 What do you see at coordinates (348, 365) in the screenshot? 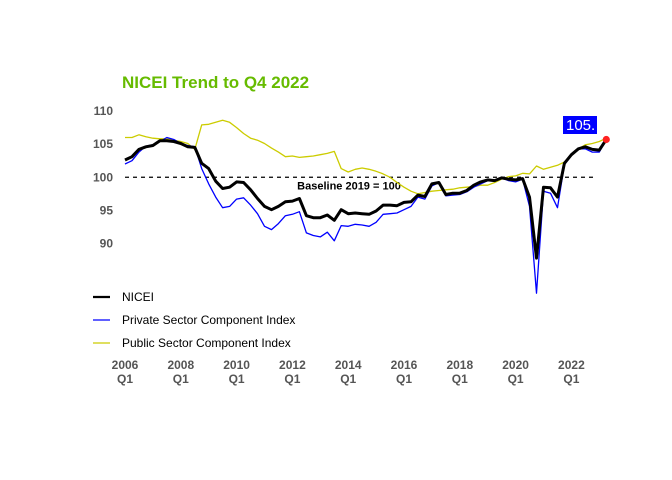
I see `x-tick-year: 2014` at bounding box center [348, 365].